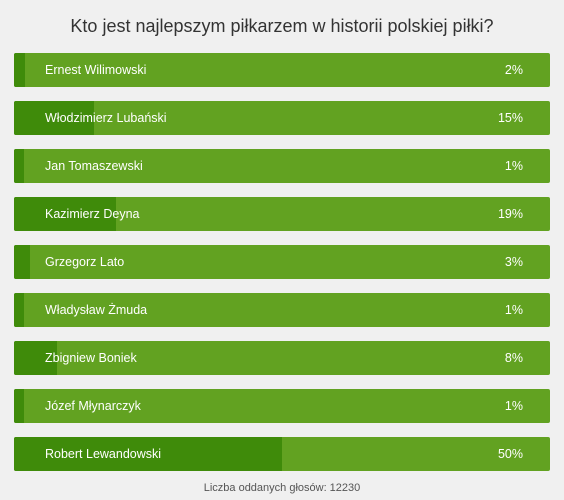  I want to click on poll-option-tomaszewski: Jan Tomaszewski 1%, so click(282, 166).